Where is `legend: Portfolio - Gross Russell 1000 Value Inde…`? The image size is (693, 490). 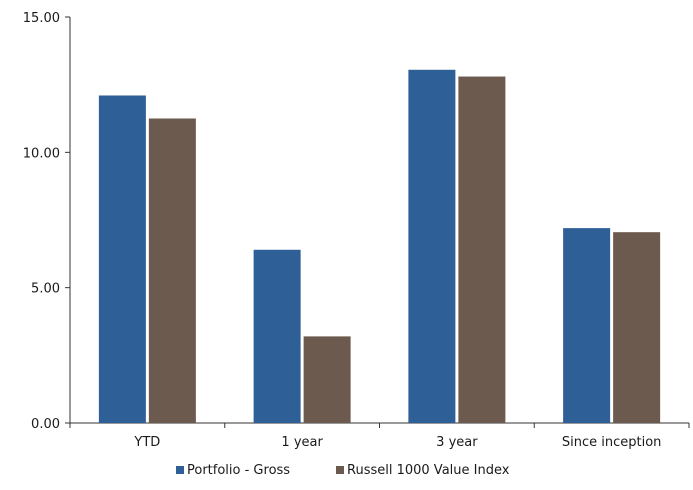 legend: Portfolio - Gross Russell 1000 Value Inde… is located at coordinates (343, 470).